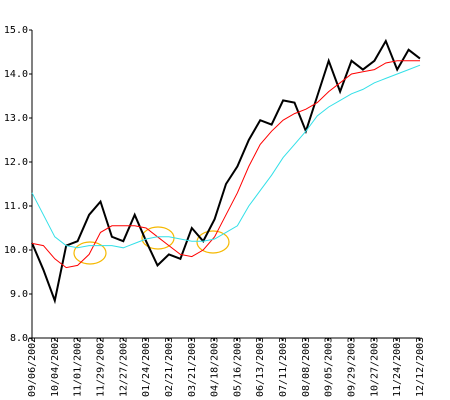 The height and width of the screenshot is (400, 450). I want to click on x-tick-label: 04/18/2003, so click(215, 367).